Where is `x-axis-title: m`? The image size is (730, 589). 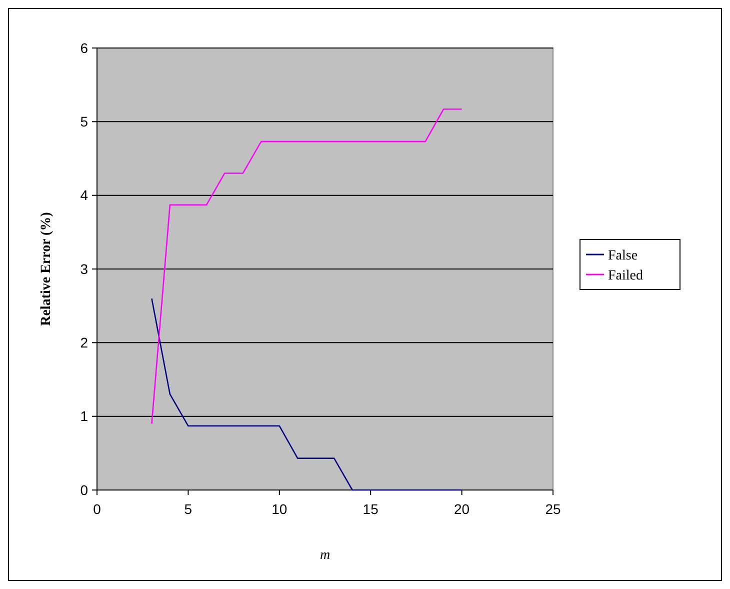 x-axis-title: m is located at coordinates (325, 555).